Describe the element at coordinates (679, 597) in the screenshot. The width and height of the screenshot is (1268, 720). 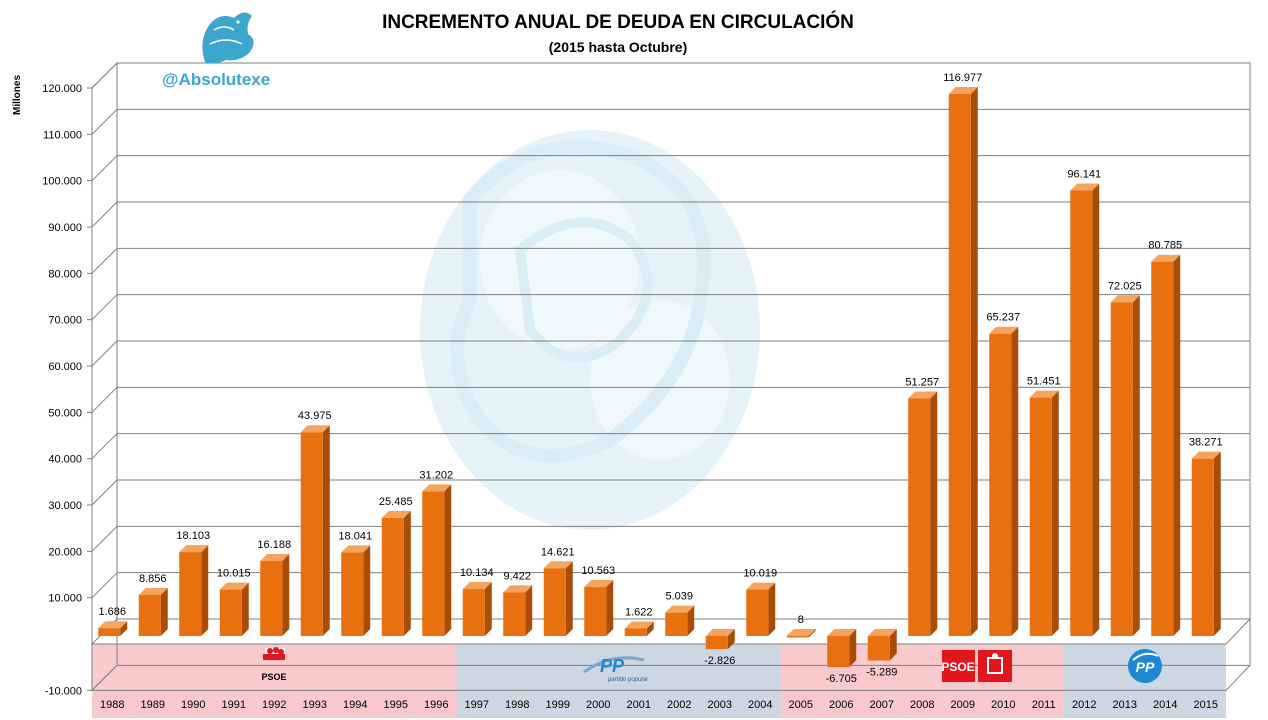
I see `data-label-2002: 5.039` at that location.